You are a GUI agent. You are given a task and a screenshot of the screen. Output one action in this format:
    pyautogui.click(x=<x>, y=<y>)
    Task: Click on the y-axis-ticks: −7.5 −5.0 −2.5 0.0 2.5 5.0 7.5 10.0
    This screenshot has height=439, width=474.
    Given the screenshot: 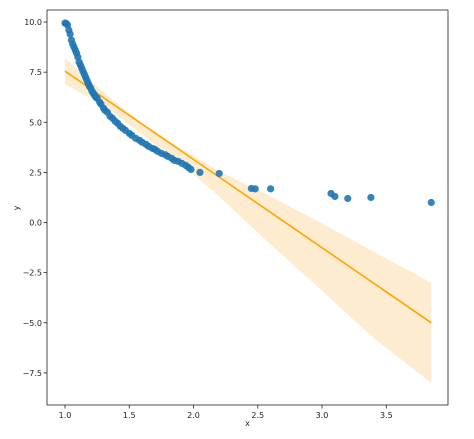 What is the action you would take?
    pyautogui.click(x=35, y=198)
    